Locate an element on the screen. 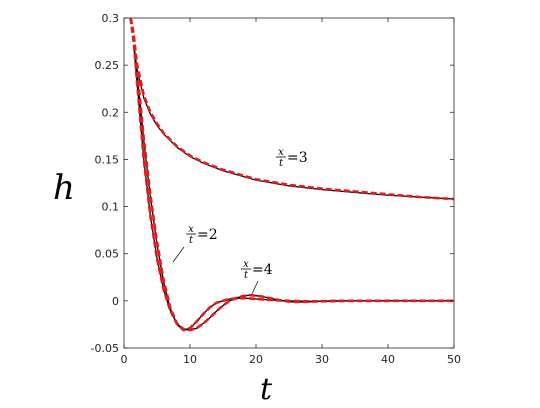  y-tick-label: 0.1 is located at coordinates (111, 207).